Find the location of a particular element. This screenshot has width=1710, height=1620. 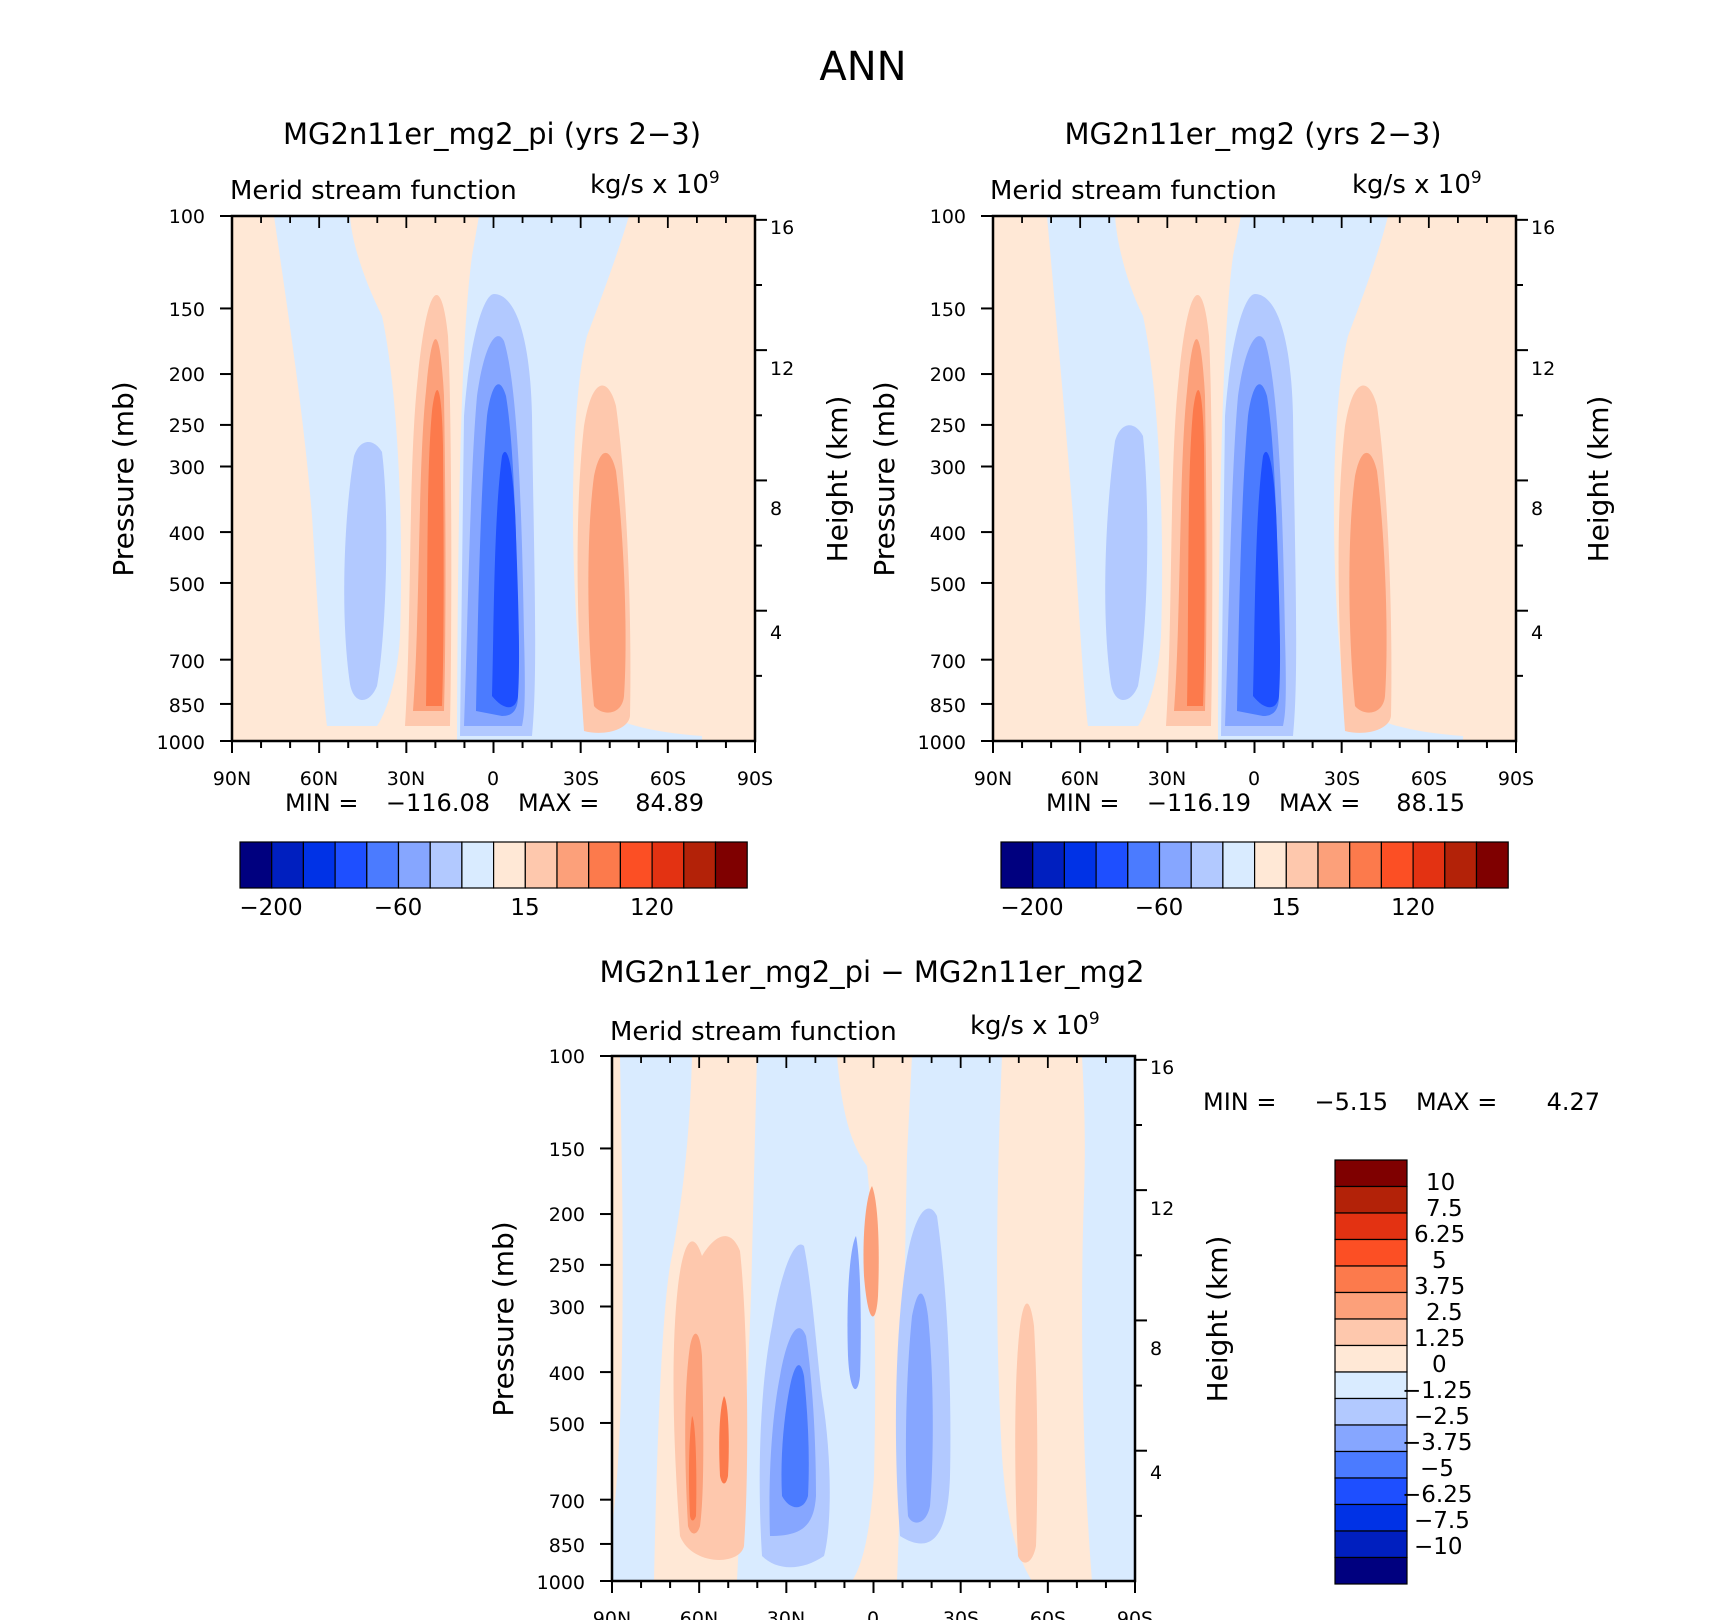

panel-3-tick-marks is located at coordinates (873, 1324).